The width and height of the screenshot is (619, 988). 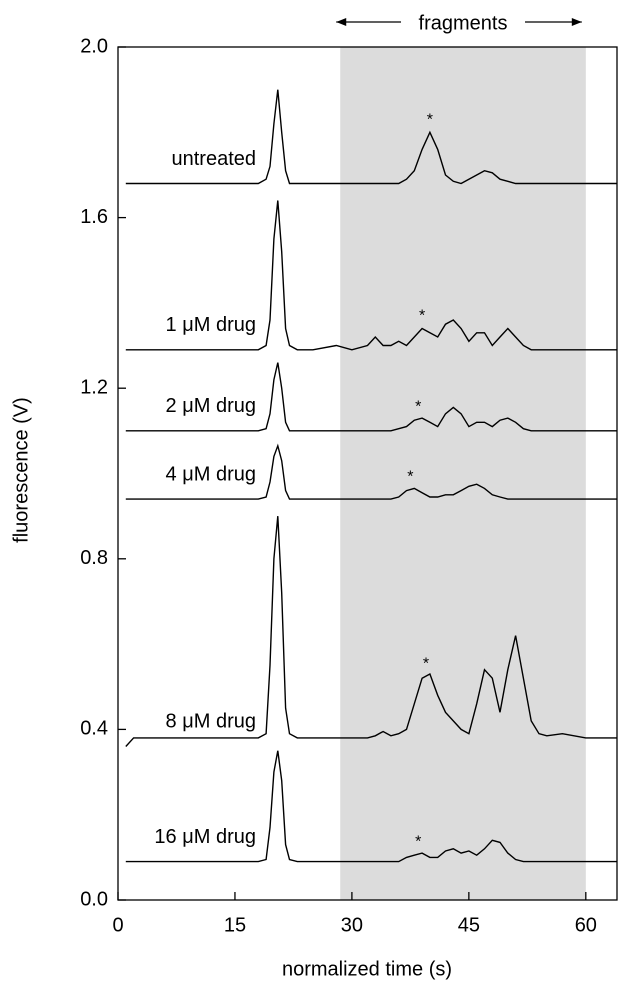 I want to click on trace-label: 16 μM drug, so click(x=205, y=837).